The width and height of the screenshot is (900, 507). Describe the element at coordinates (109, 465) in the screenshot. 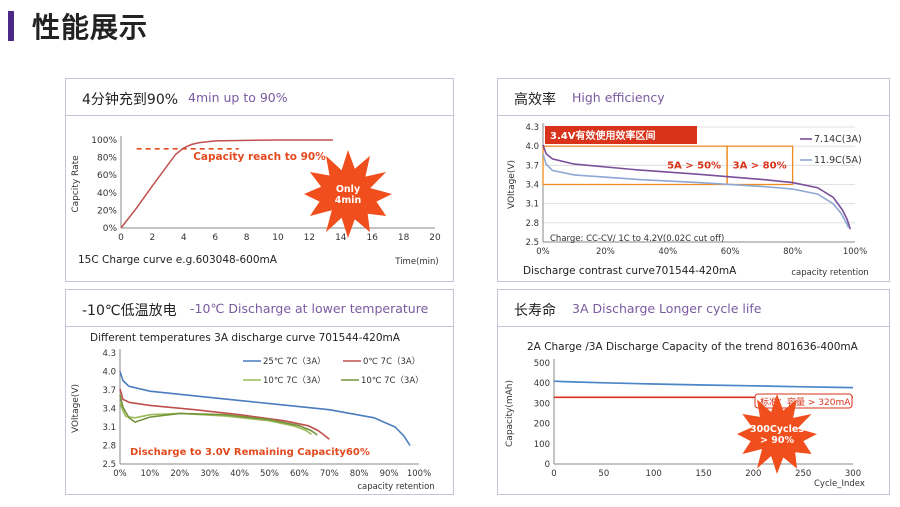

I see `y-tick-label: 2.5` at that location.